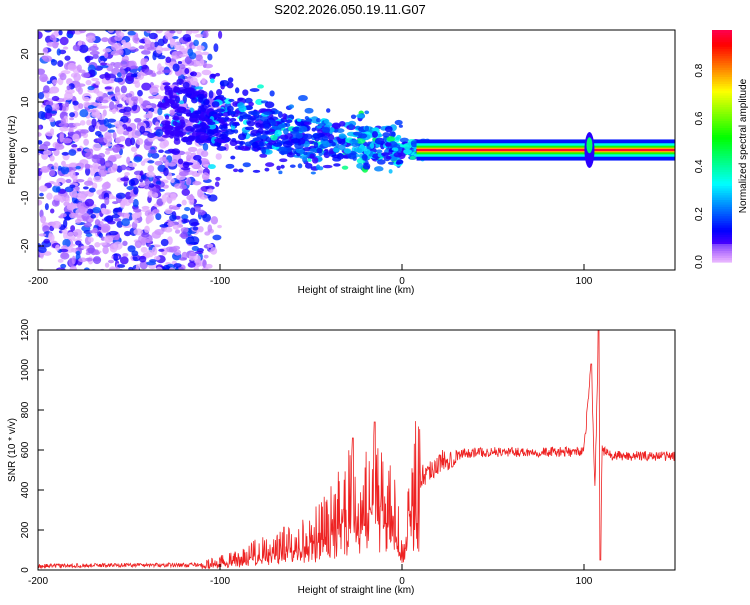 This screenshot has width=750, height=605. I want to click on chart-title: S202.2026.050.19.11.G07, so click(350, 9).